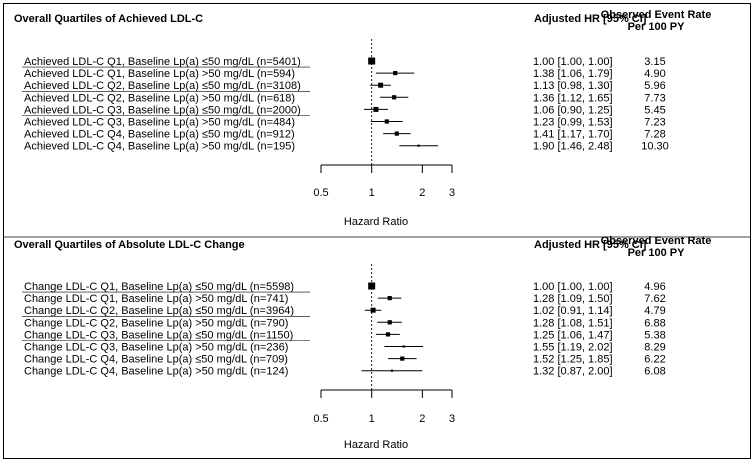 The width and height of the screenshot is (755, 463). Describe the element at coordinates (654, 299) in the screenshot. I see `event-rate-value: 7.62` at that location.